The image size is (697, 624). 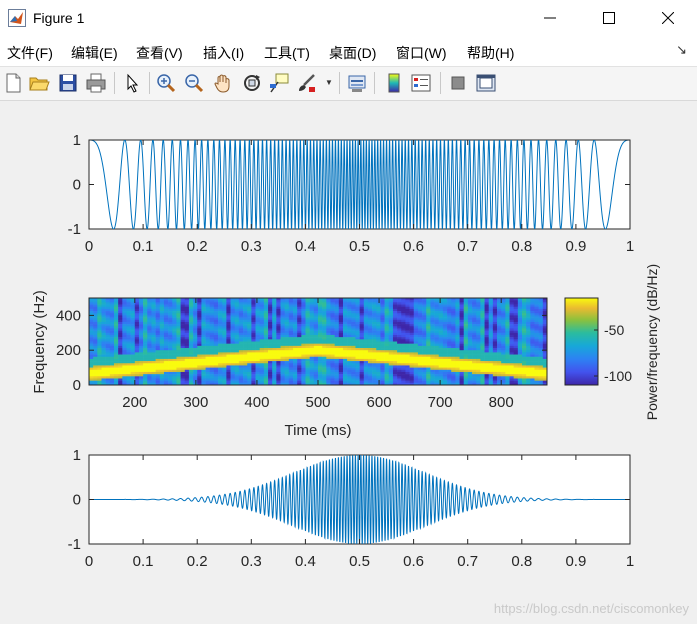 What do you see at coordinates (421, 53) in the screenshot?
I see `menu-window: 窗口(W)` at bounding box center [421, 53].